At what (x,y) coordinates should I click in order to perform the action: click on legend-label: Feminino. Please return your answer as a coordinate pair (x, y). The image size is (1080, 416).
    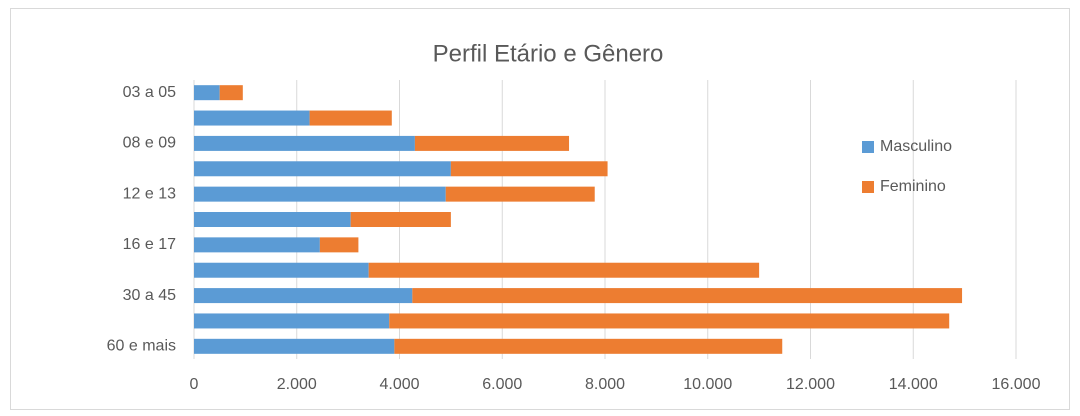
    Looking at the image, I should click on (913, 186).